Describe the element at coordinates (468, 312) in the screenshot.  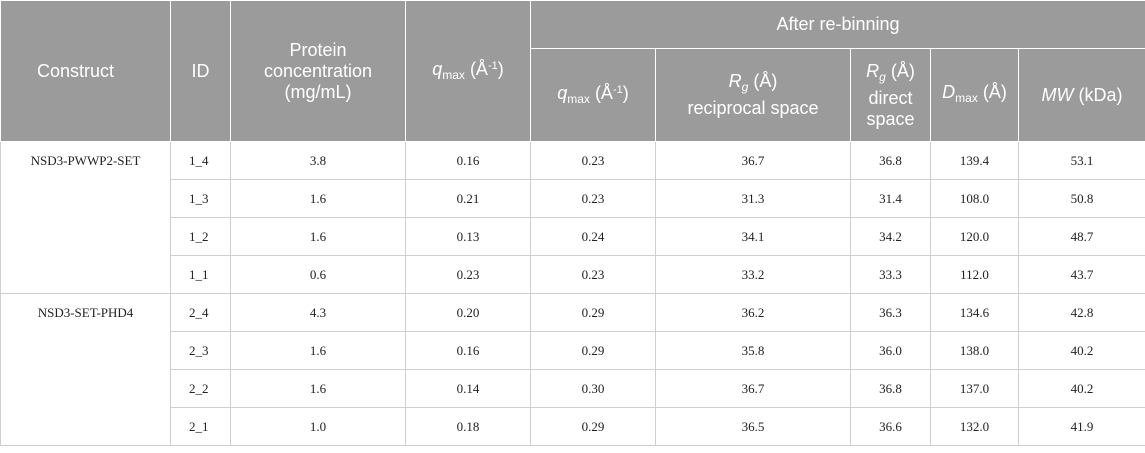
I see `qmax-cell: 0.20` at that location.